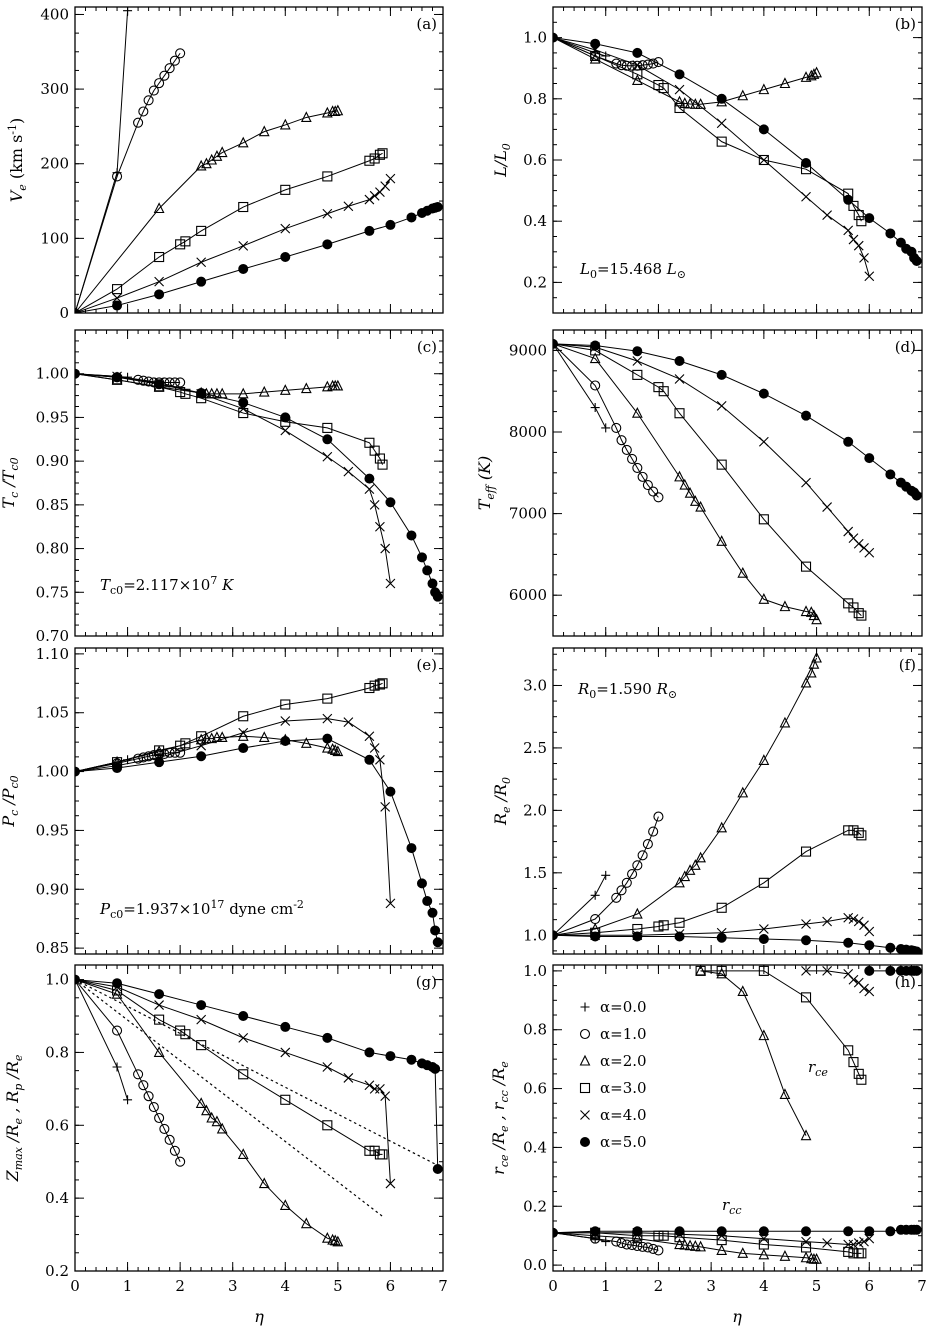 The image size is (937, 1333). I want to click on legend-label: α=4.0, so click(623, 1115).